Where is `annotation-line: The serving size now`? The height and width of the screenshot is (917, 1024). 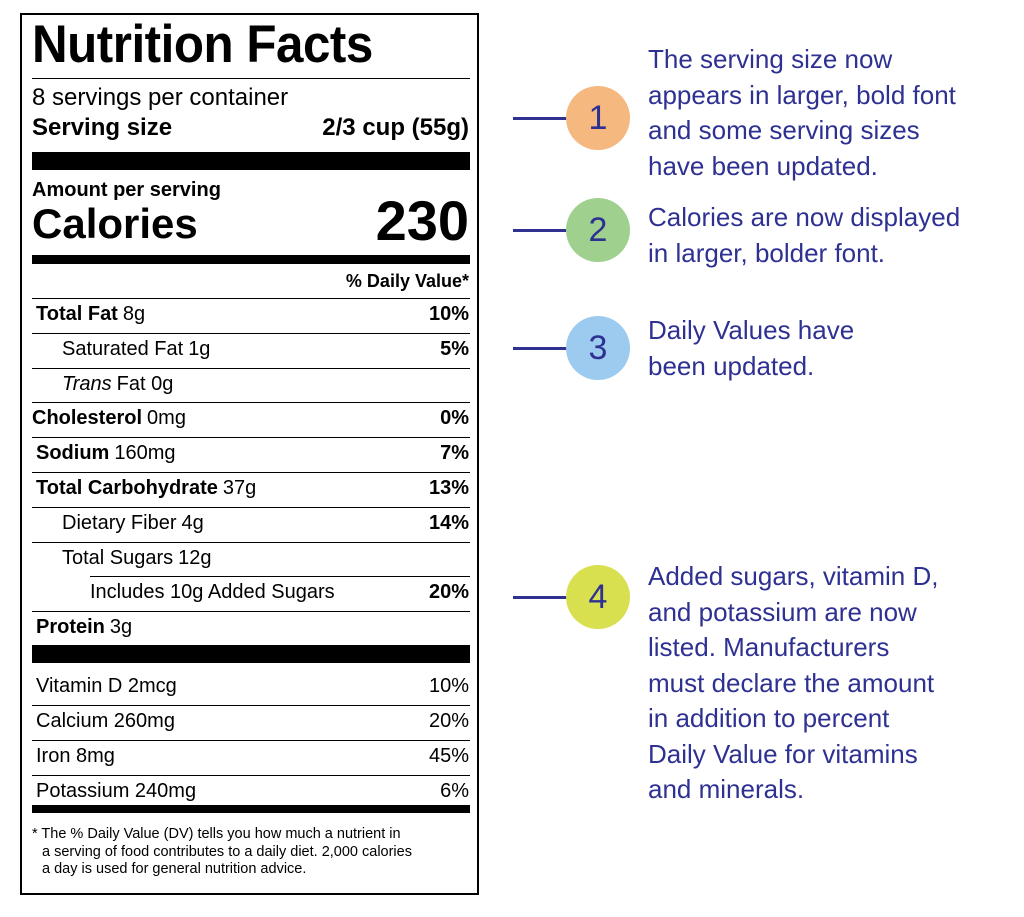 annotation-line: The serving size now is located at coordinates (770, 59).